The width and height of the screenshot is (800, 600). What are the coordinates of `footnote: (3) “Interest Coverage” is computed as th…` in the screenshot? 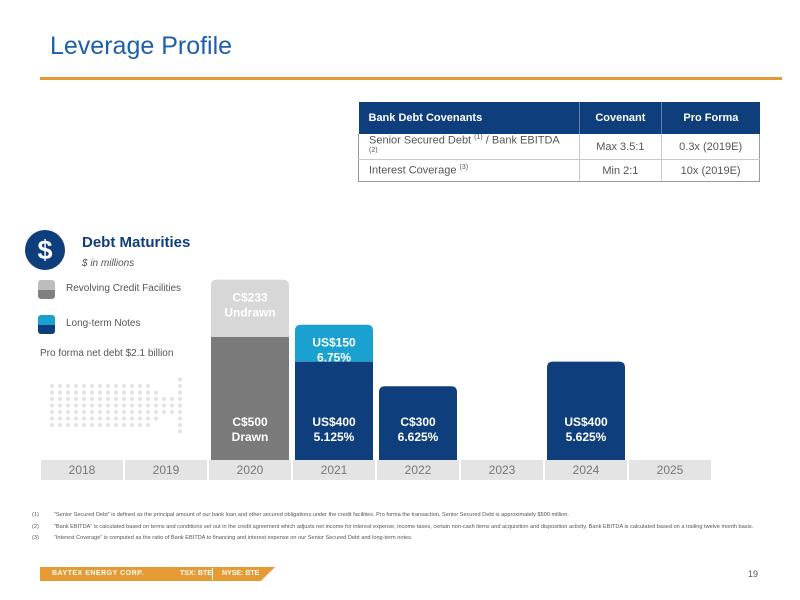 It's located at (222, 538).